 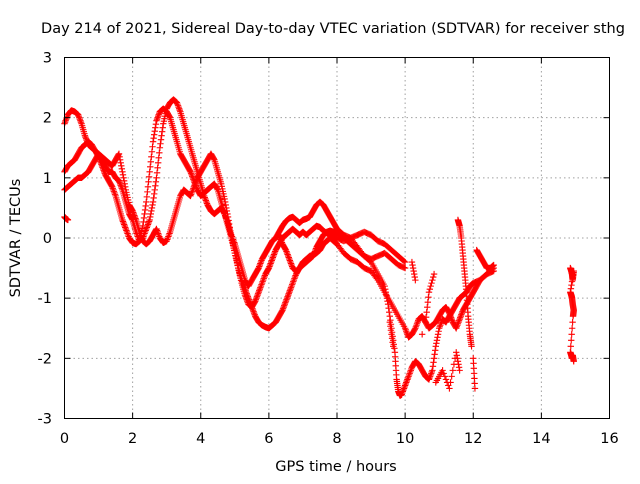 What do you see at coordinates (45, 420) in the screenshot?
I see `y-tick-label: -3` at bounding box center [45, 420].